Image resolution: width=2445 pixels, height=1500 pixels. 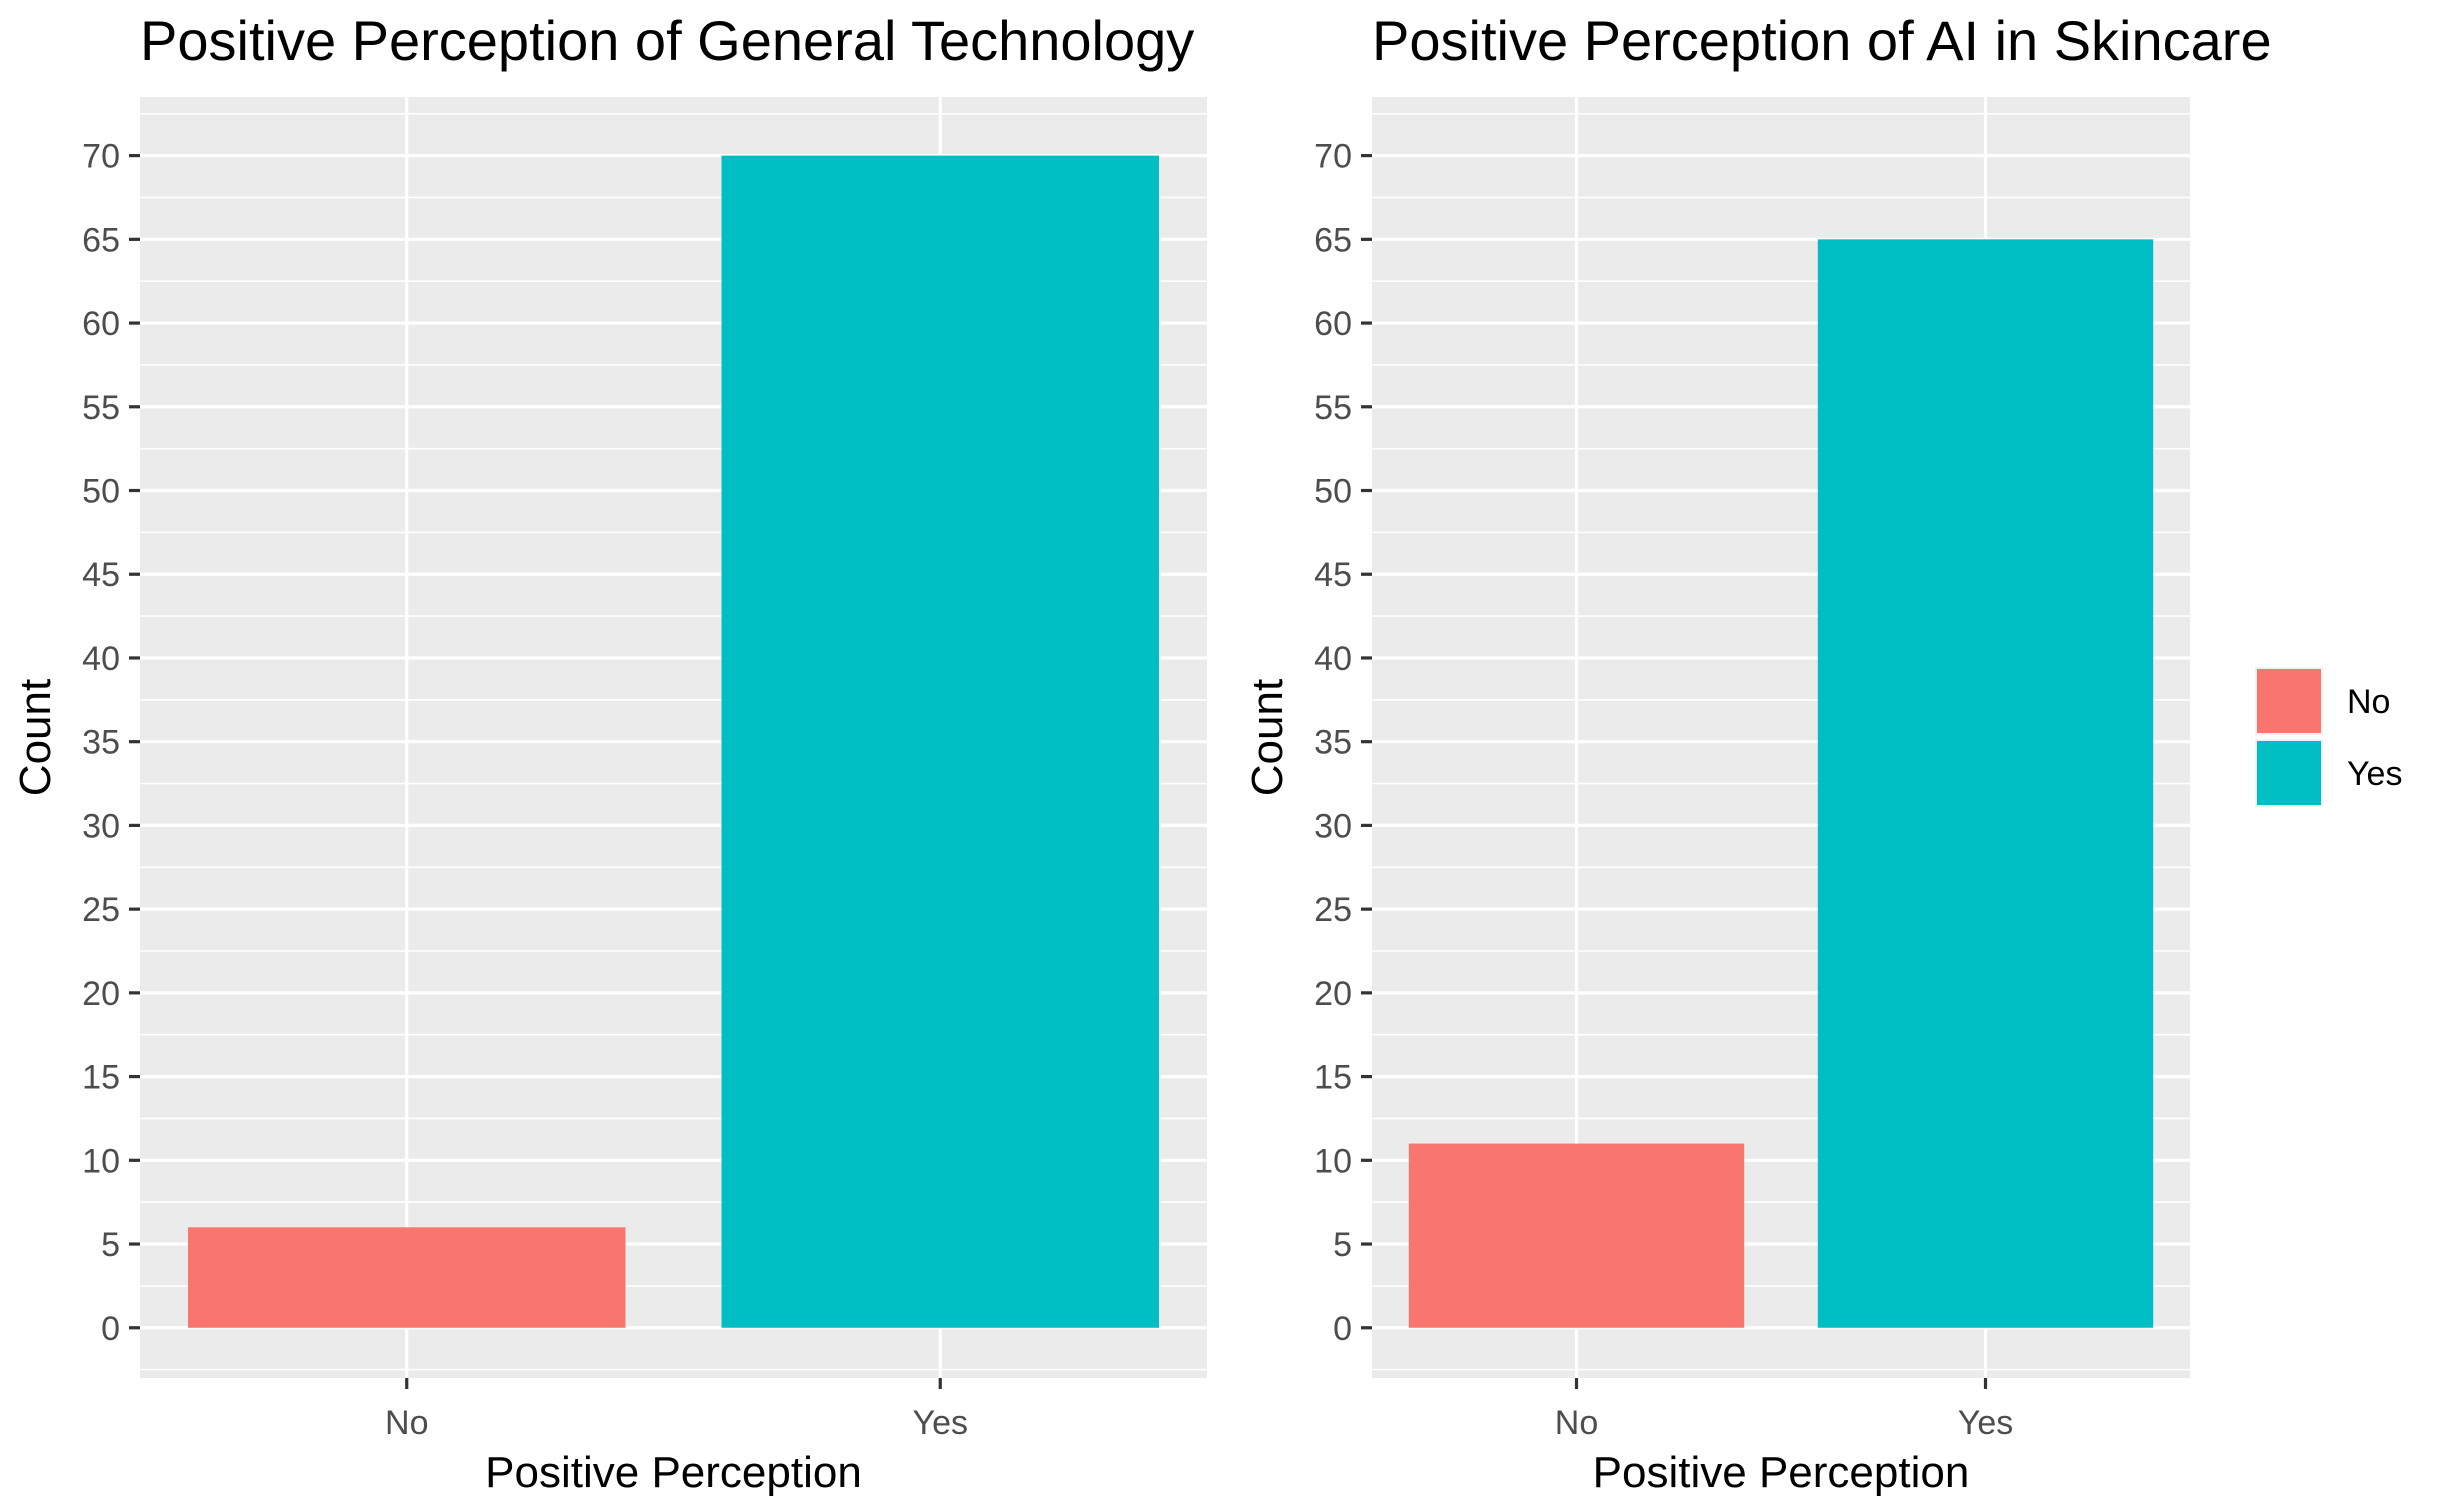 I want to click on legend-label: Yes, so click(x=2374, y=774).